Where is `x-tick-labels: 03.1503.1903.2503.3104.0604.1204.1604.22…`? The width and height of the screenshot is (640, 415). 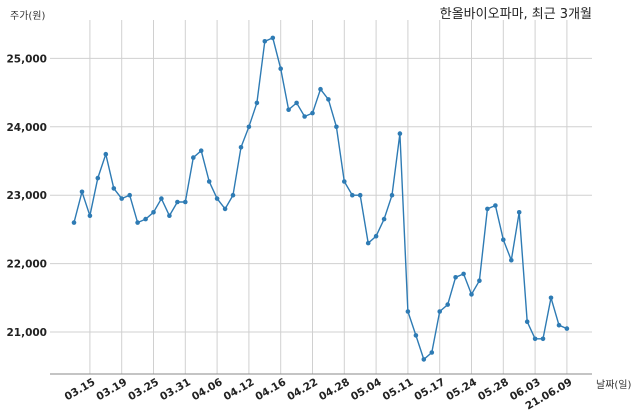
x-tick-labels: 03.1503.1903.2503.3104.0604.1204.1604.22… is located at coordinates (319, 394).